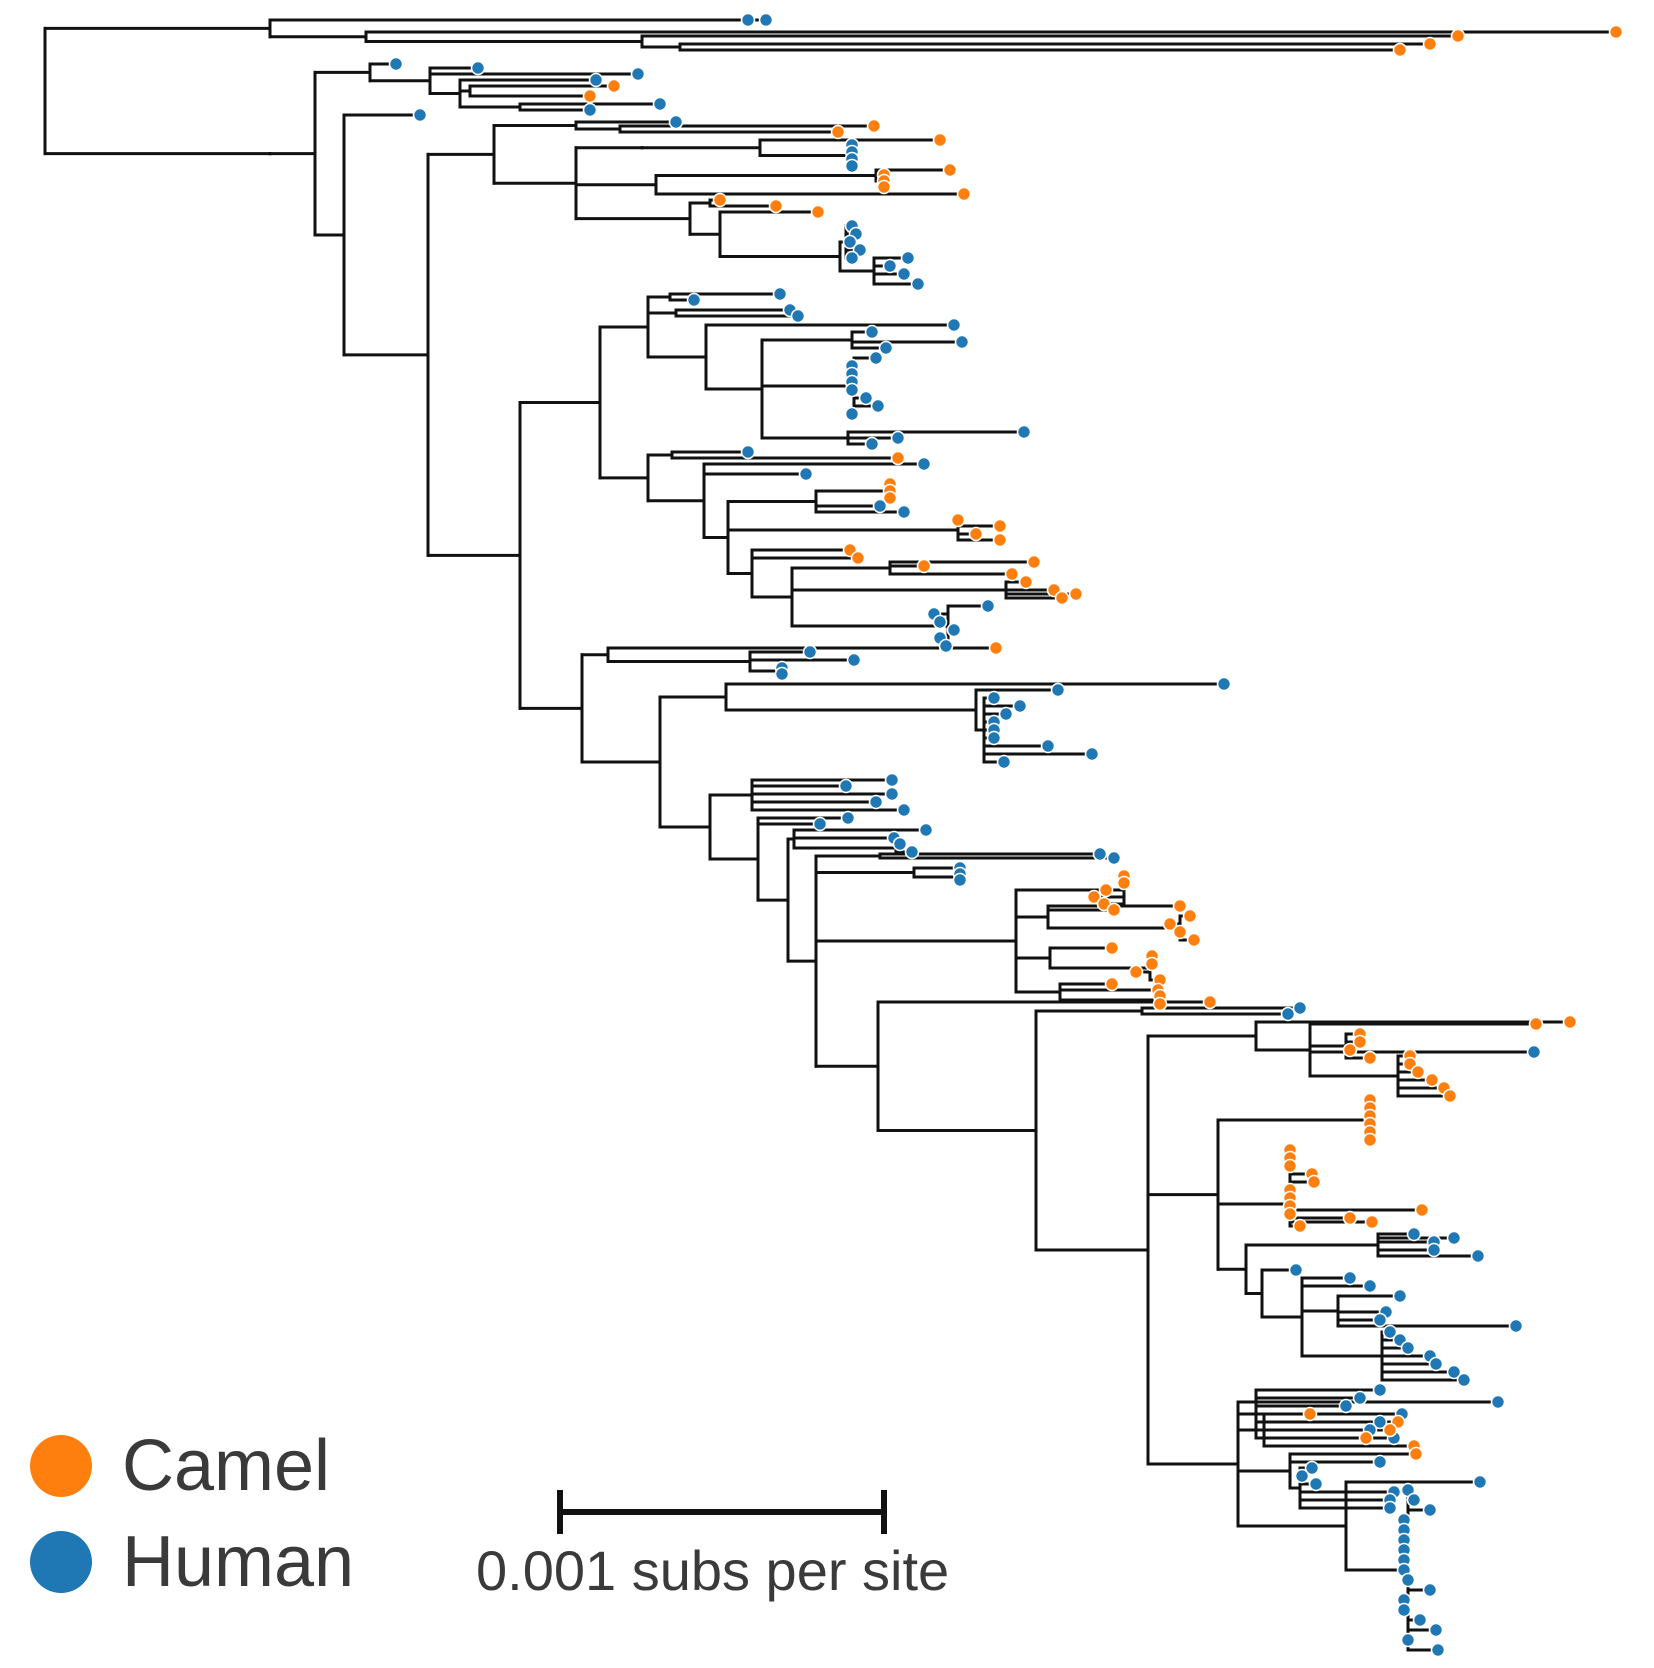  I want to click on legend-item-camel: Camel, so click(192, 1466).